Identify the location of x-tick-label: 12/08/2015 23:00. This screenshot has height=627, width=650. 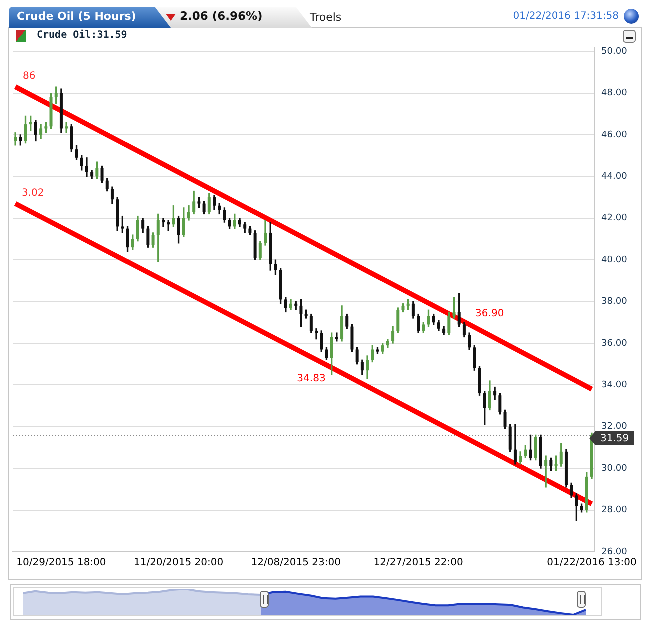
(296, 563).